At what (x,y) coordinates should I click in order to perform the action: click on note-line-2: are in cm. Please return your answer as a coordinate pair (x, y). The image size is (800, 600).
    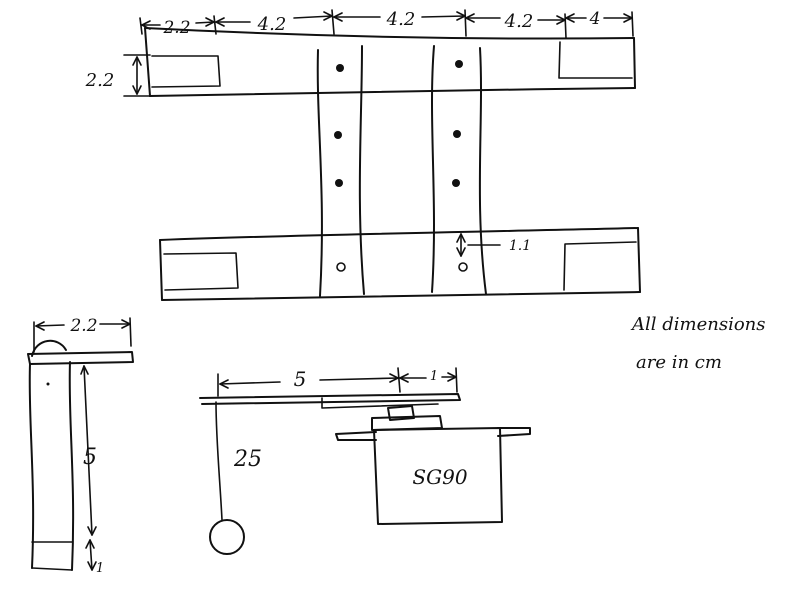
    Looking at the image, I should click on (679, 362).